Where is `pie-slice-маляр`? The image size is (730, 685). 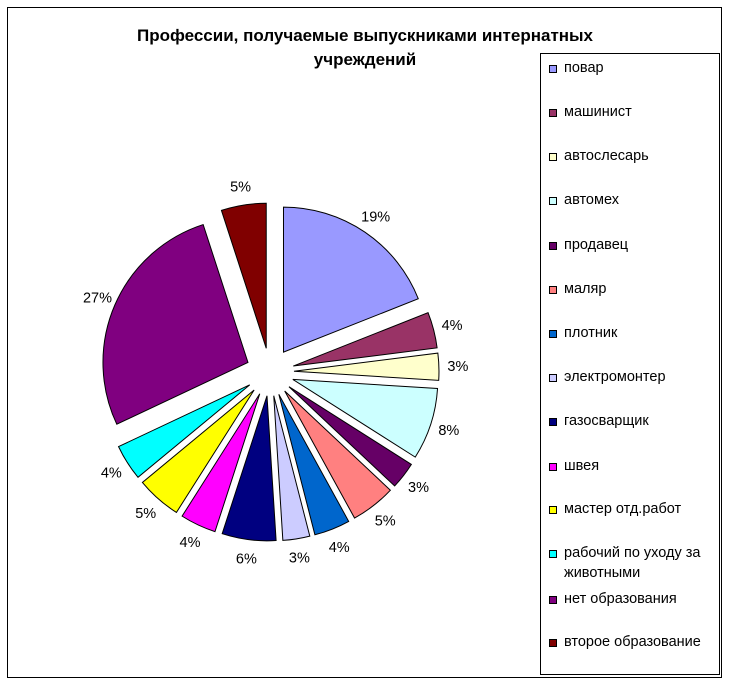
pie-slice-маляр is located at coordinates (338, 454).